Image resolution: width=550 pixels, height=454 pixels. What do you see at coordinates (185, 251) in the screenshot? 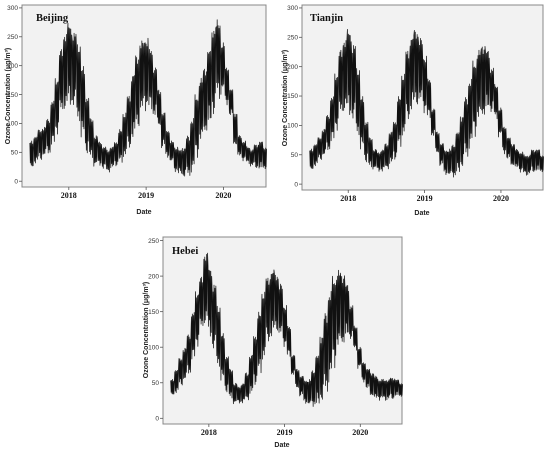
I see `chart-title: Hebei` at bounding box center [185, 251].